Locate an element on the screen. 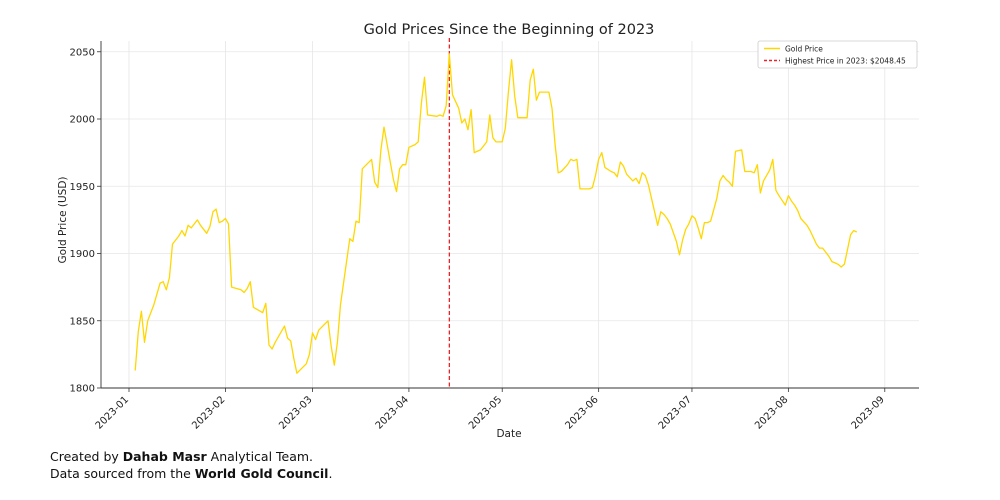 The image size is (1000, 500). source-suffix: . is located at coordinates (330, 473).